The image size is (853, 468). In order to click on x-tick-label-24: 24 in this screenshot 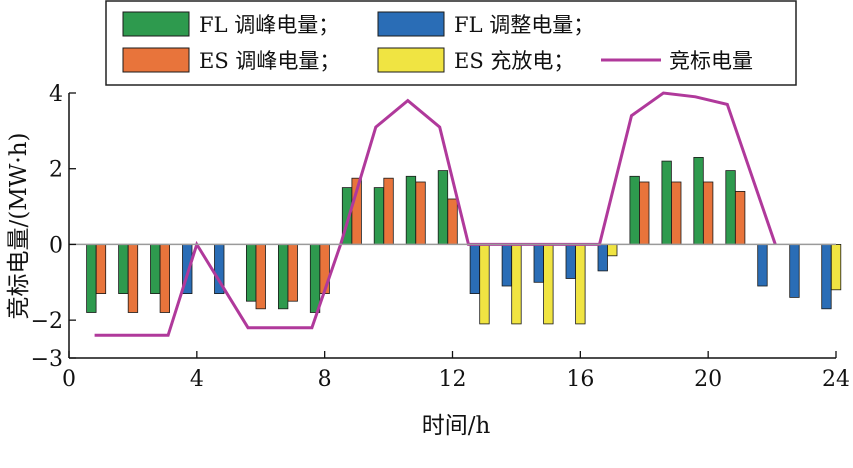, I will do `click(836, 379)`.